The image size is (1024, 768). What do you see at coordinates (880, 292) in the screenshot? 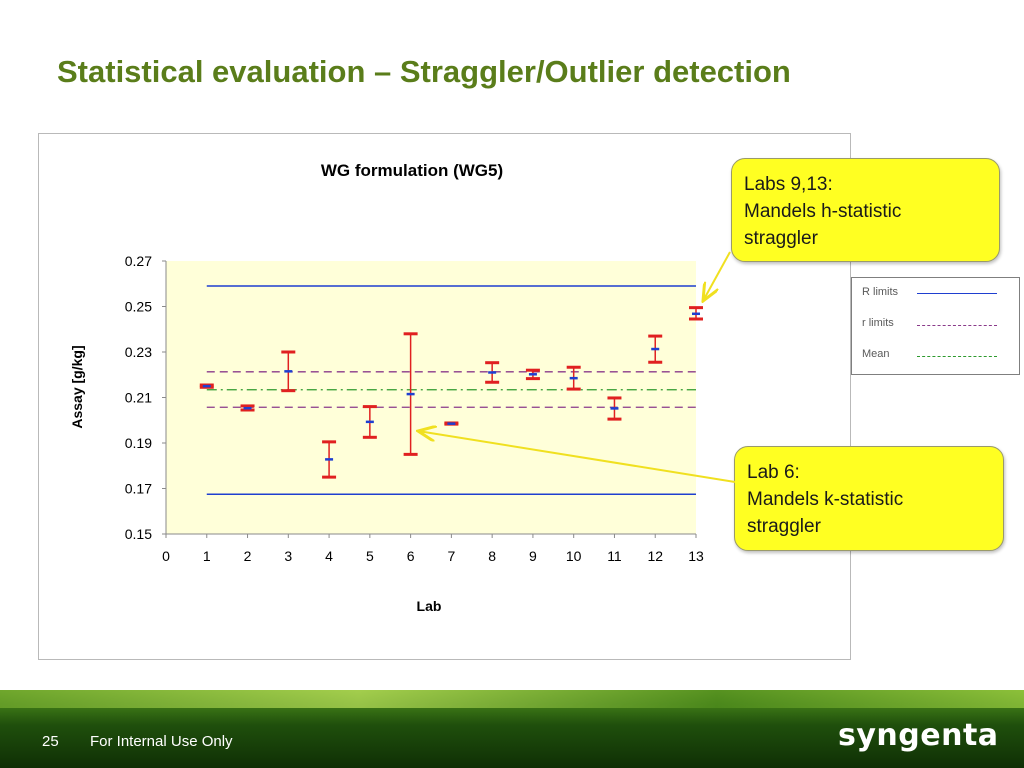
I see `legend-label-r-limits-upper: R limits` at bounding box center [880, 292].